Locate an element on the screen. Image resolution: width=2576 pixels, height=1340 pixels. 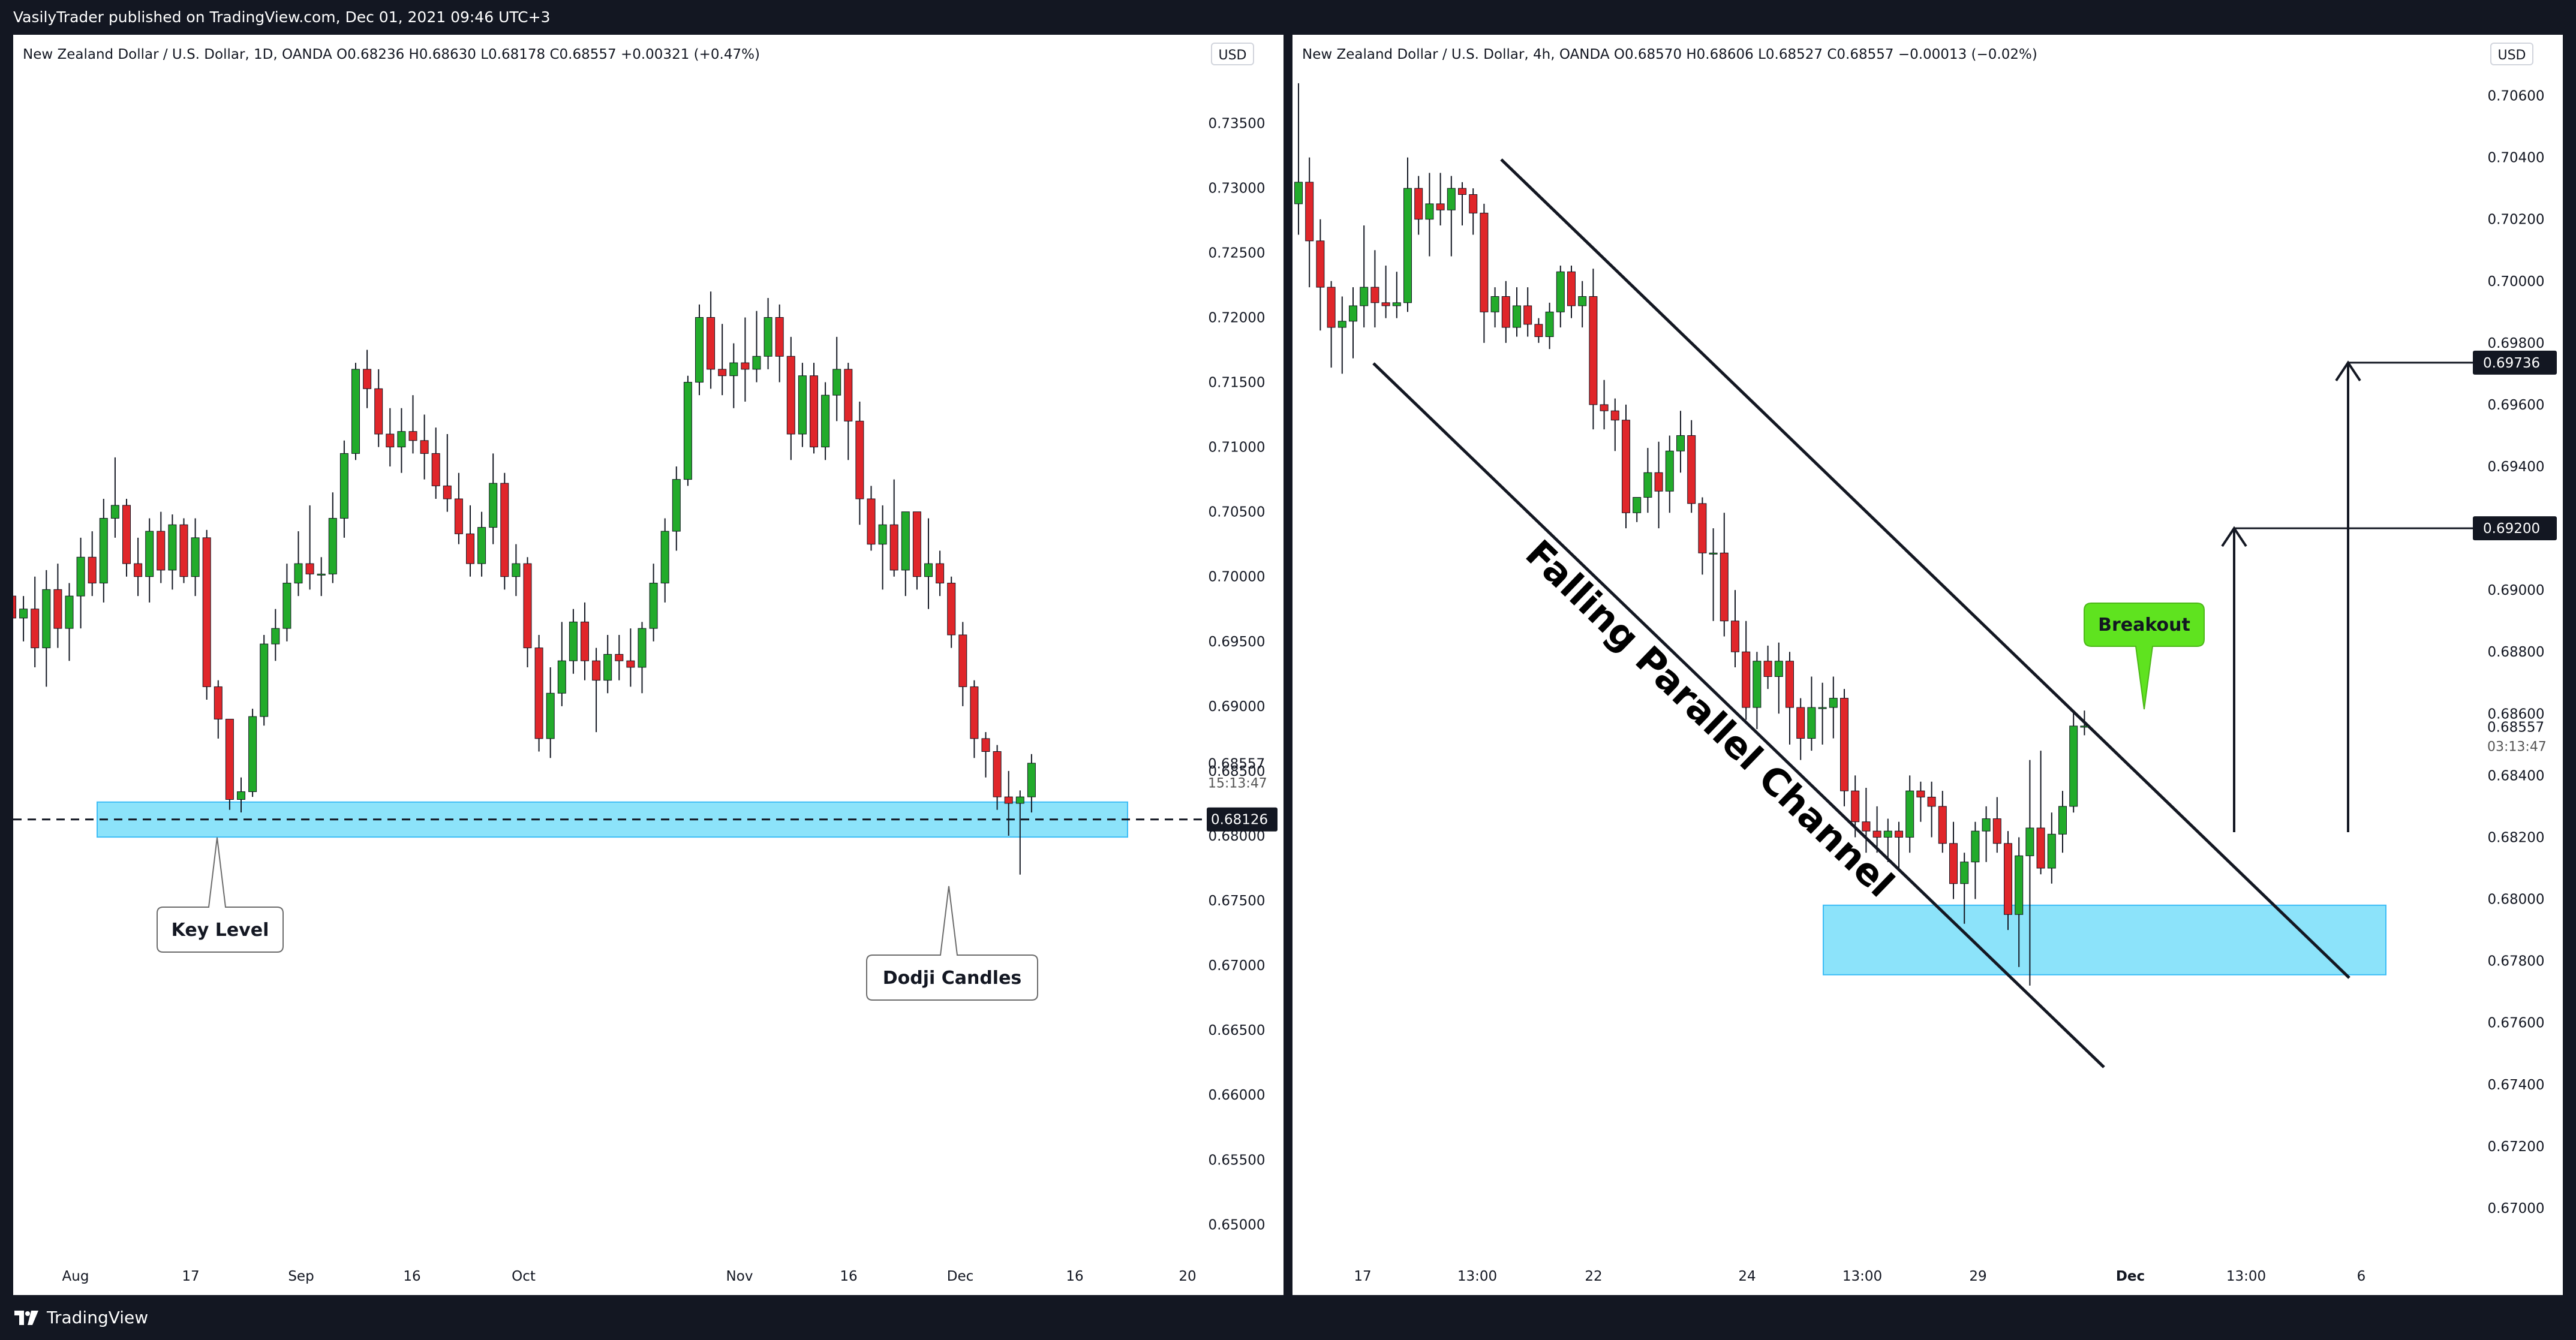
channel-lower-line is located at coordinates (1739, 715).